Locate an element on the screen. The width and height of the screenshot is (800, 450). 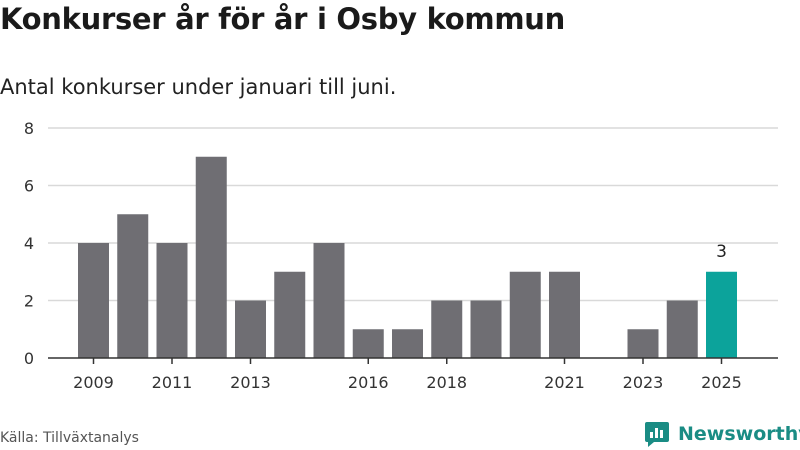
bar-2012 is located at coordinates (211, 257).